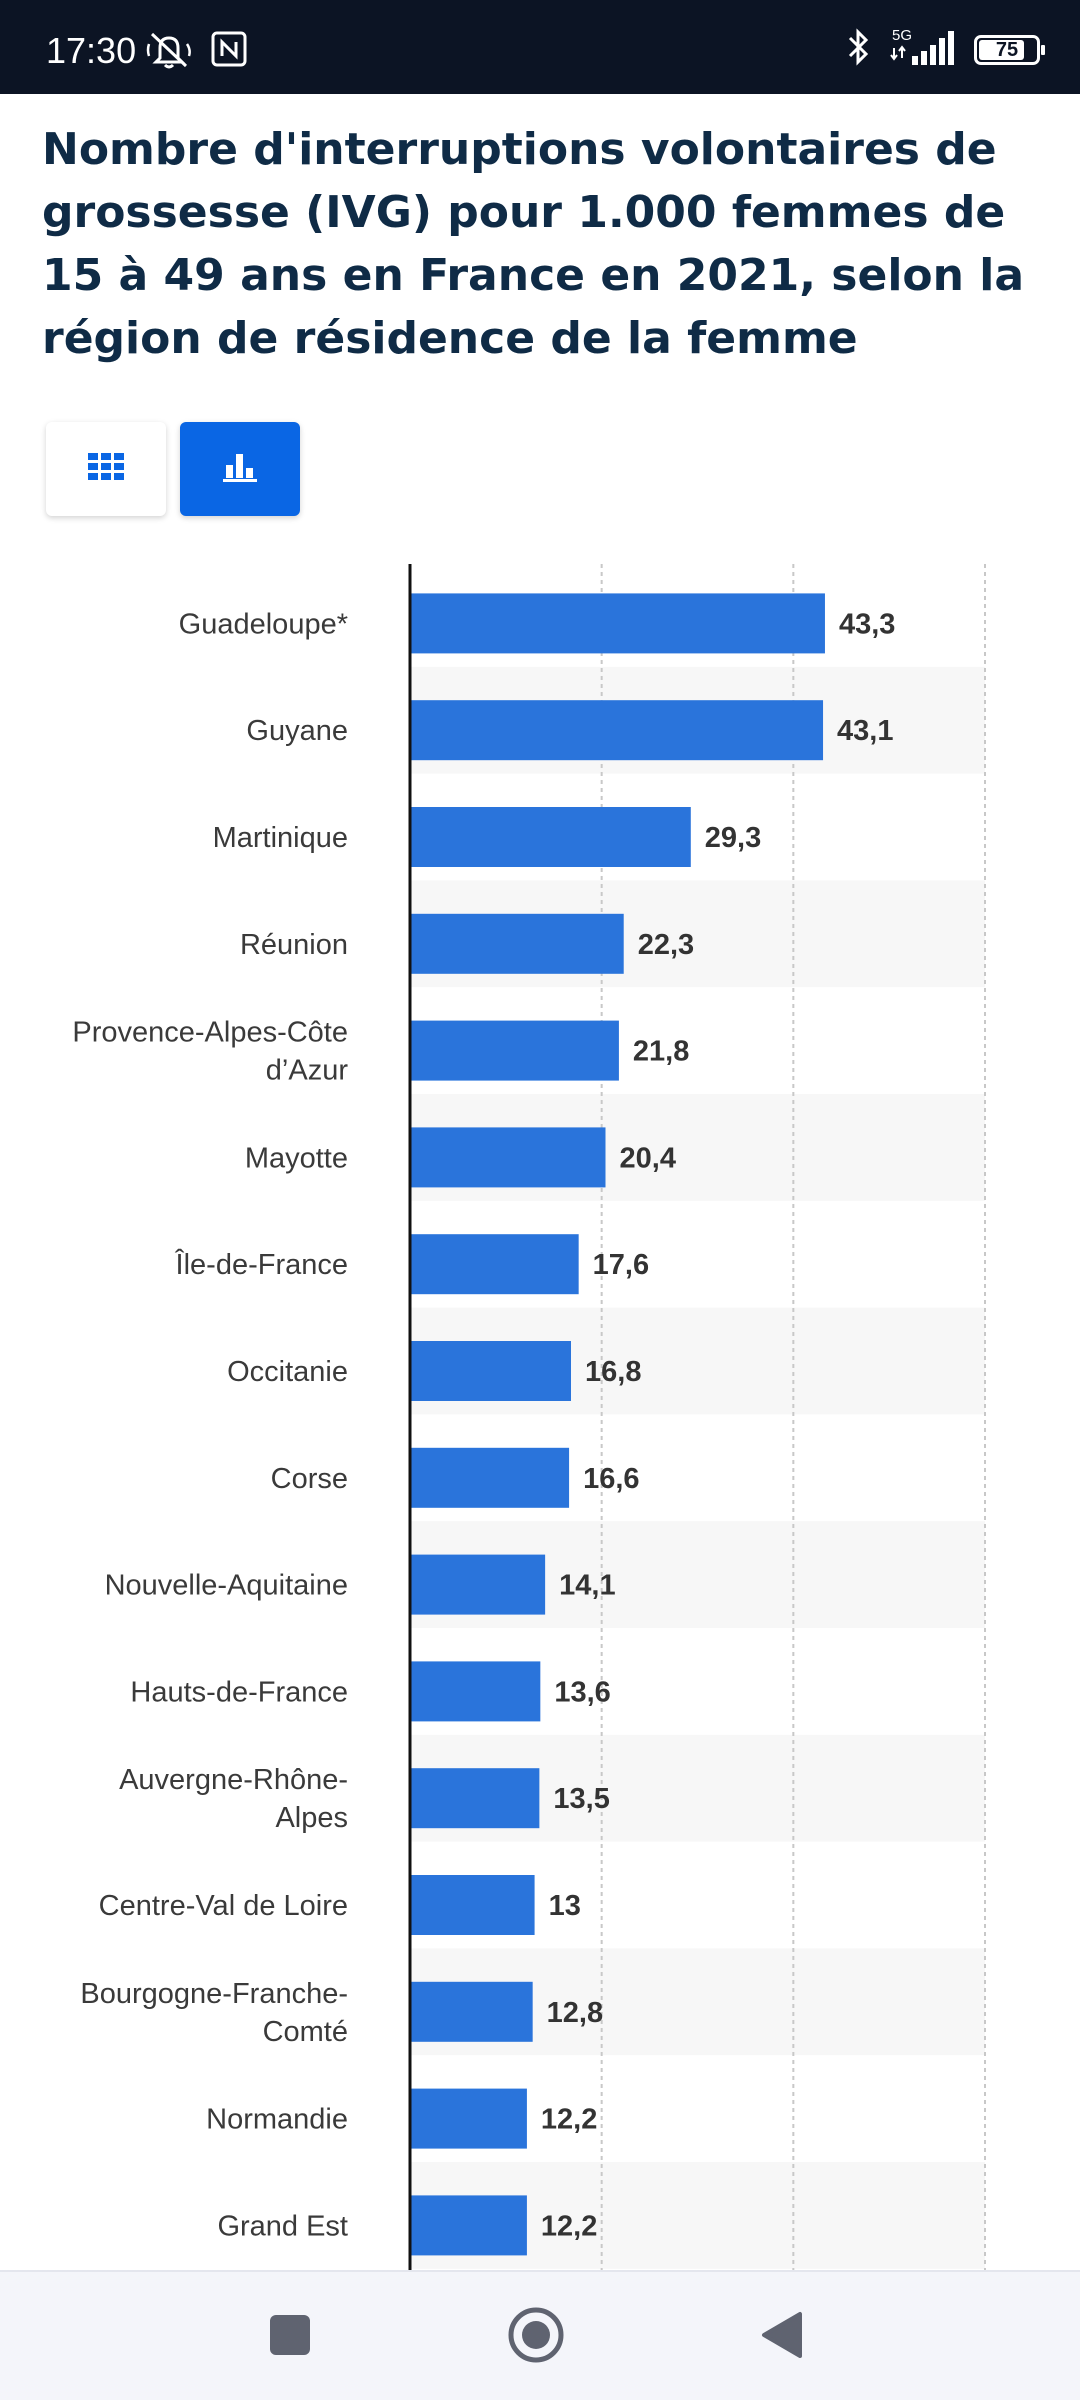  Describe the element at coordinates (239, 1692) in the screenshot. I see `category-label: Hauts-de-France` at that location.